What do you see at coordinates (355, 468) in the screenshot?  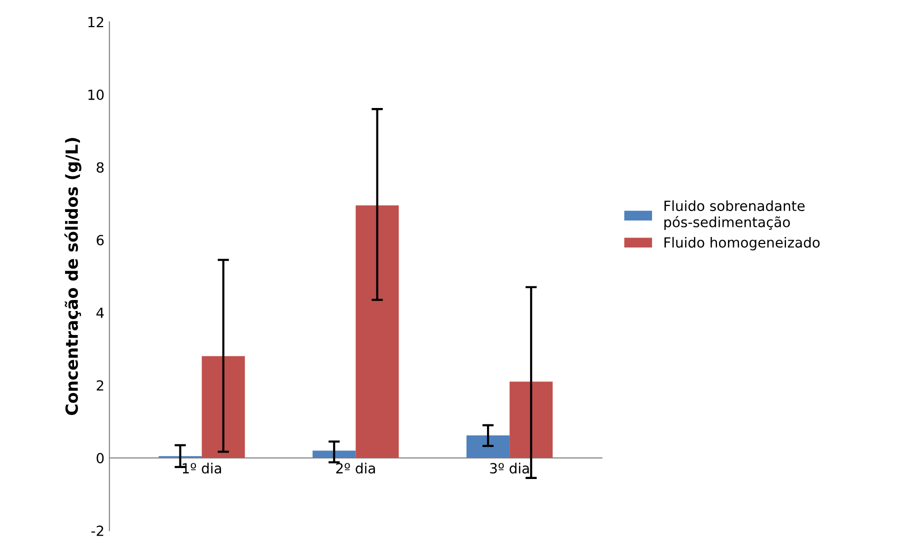 I see `x-tick-label: 2º dia` at bounding box center [355, 468].